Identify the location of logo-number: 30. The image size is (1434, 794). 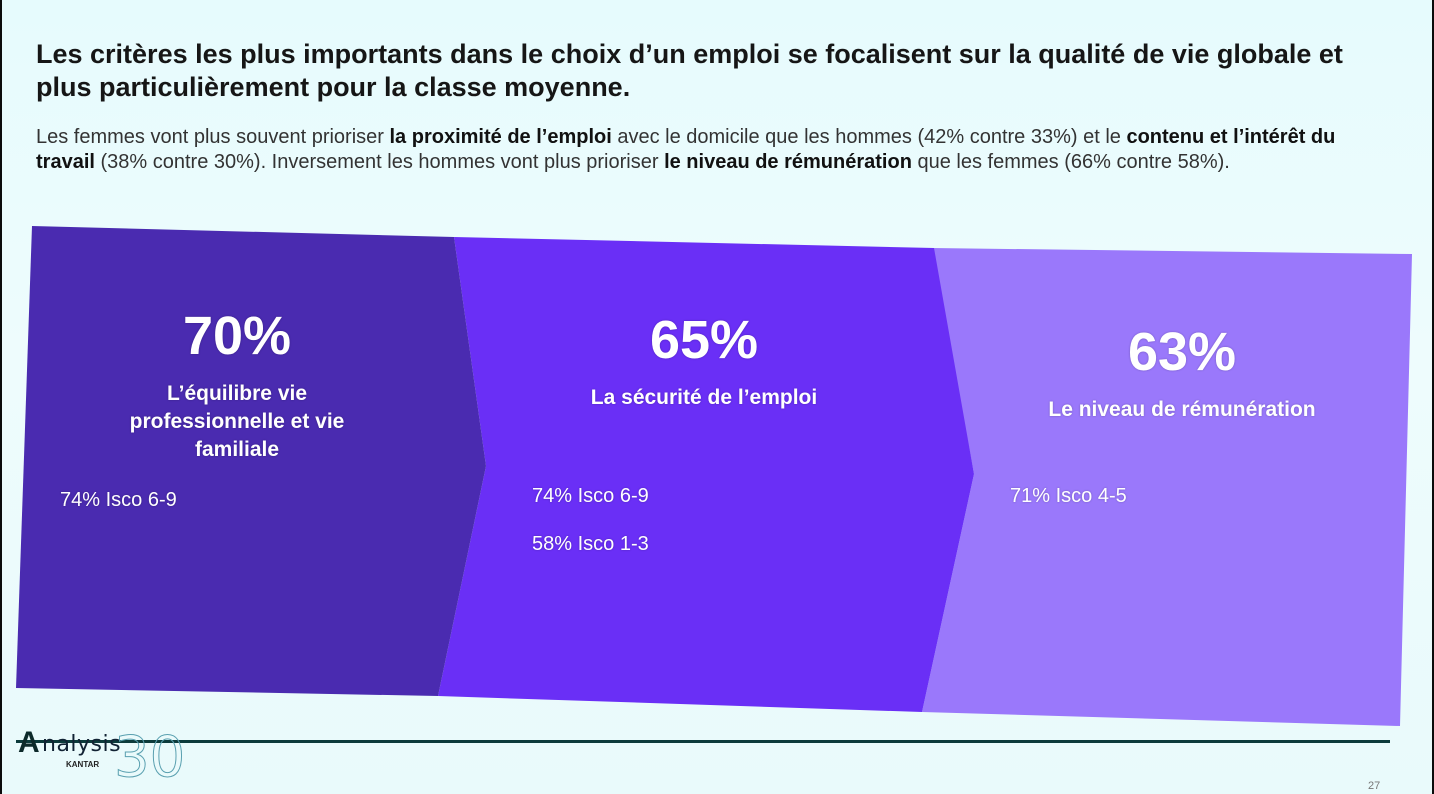
(149, 756).